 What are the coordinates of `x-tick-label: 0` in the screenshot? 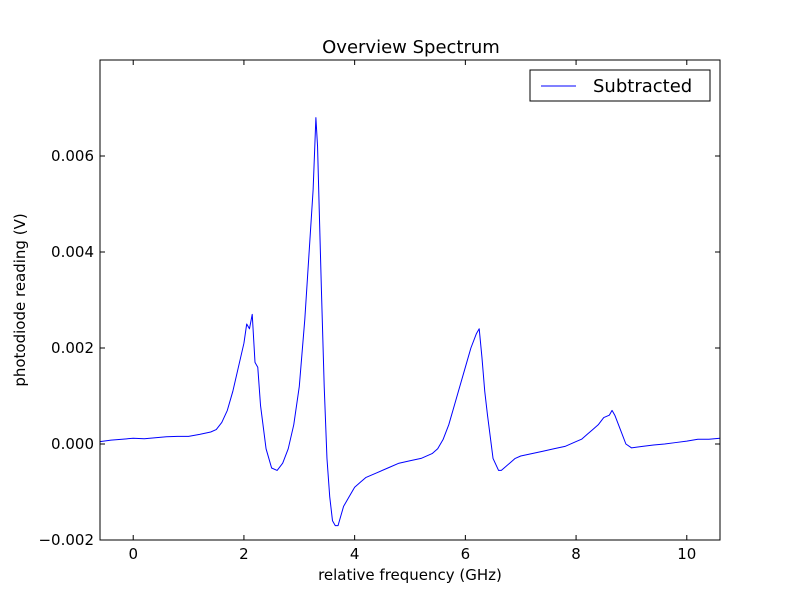 It's located at (133, 554).